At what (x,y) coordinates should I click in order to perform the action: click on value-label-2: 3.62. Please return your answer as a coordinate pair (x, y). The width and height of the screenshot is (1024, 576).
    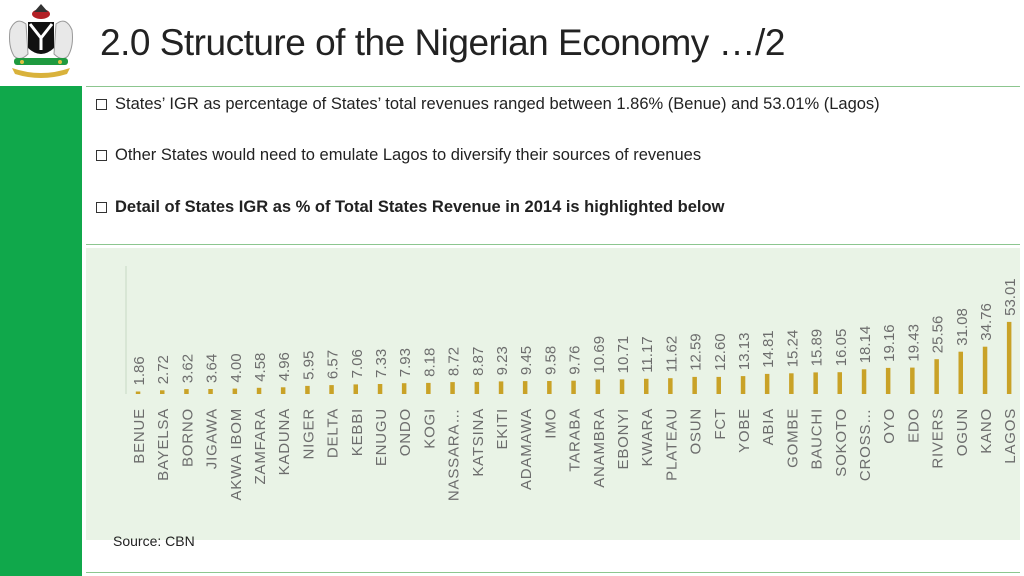
    Looking at the image, I should click on (187, 368).